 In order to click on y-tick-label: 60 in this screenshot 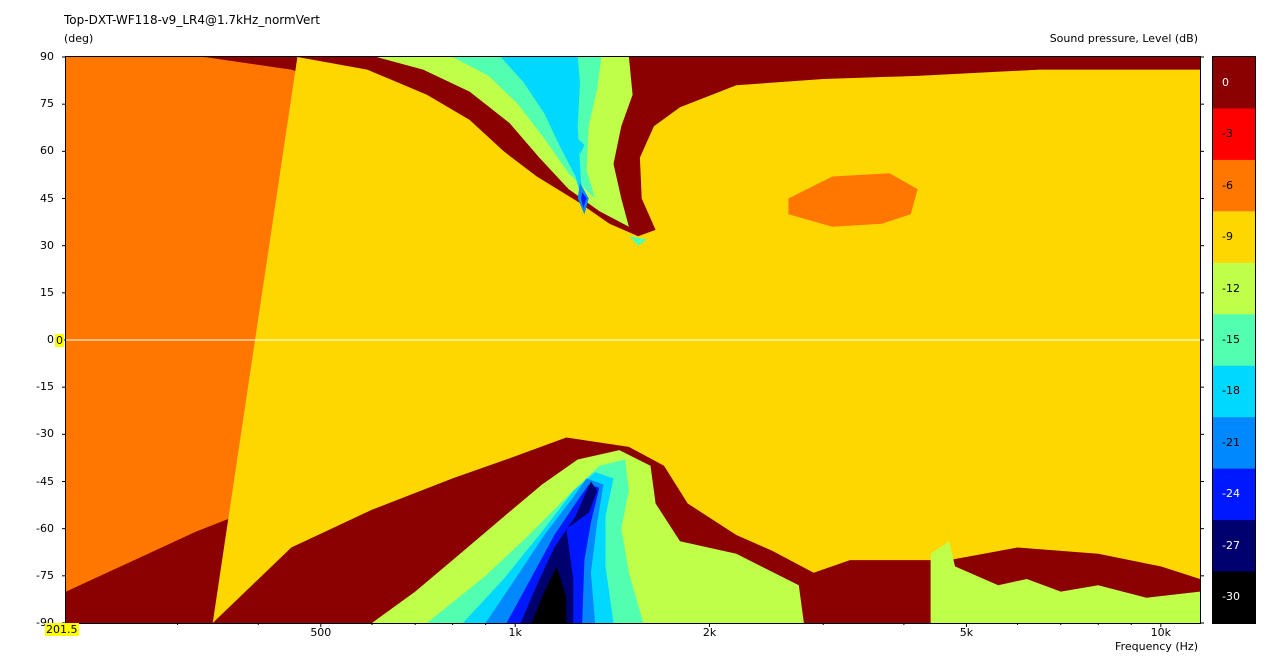, I will do `click(47, 151)`.